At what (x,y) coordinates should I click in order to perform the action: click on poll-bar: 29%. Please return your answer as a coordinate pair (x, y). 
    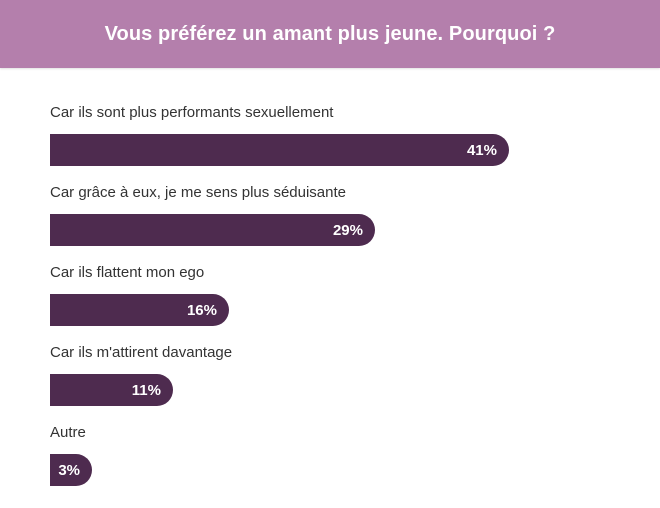
    Looking at the image, I should click on (212, 230).